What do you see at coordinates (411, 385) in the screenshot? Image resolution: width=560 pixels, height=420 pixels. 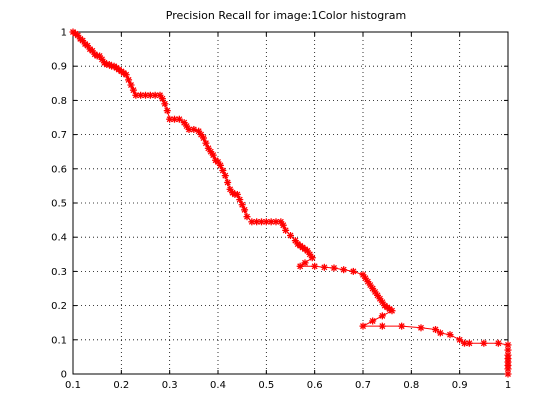 I see `x-tick-label: 0.8` at bounding box center [411, 385].